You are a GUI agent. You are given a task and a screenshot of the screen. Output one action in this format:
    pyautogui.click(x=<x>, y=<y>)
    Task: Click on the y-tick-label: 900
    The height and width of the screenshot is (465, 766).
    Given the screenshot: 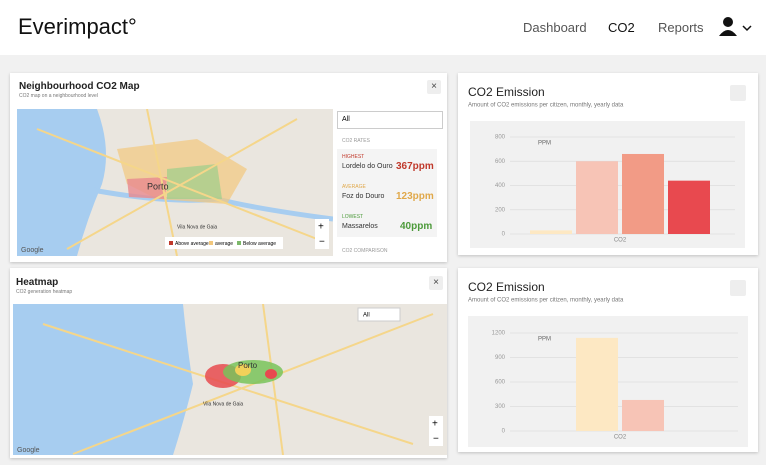 What is the action you would take?
    pyautogui.click(x=500, y=358)
    